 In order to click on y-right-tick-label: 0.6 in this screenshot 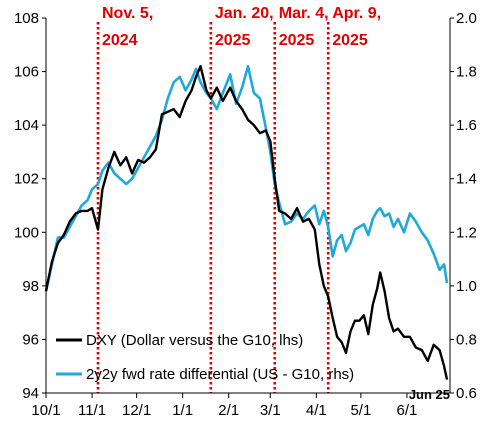, I will do `click(466, 393)`.